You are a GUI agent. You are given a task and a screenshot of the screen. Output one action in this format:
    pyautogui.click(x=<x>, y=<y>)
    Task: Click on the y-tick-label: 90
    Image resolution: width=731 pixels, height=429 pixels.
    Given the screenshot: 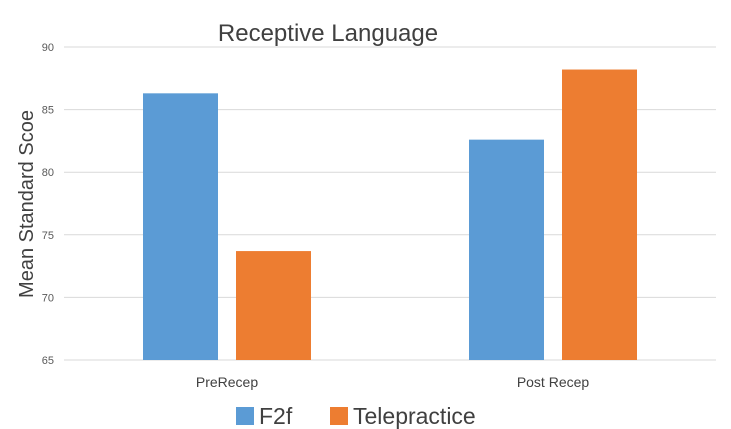 What is the action you would take?
    pyautogui.click(x=48, y=48)
    